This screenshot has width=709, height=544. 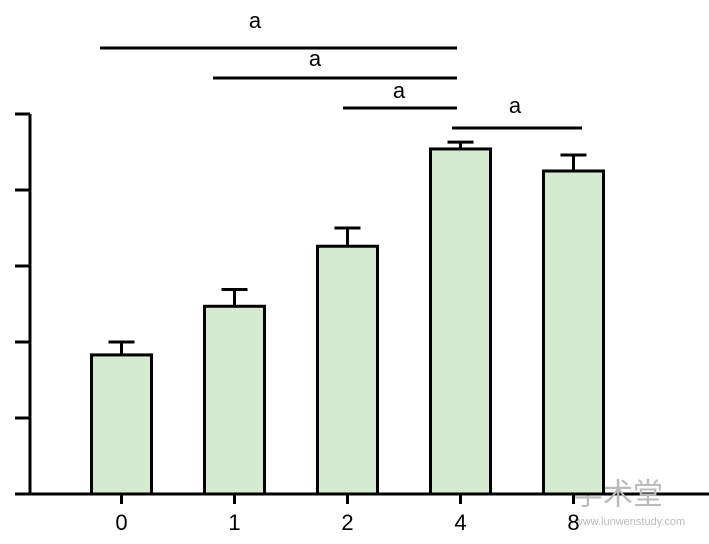 What do you see at coordinates (629, 522) in the screenshot?
I see `watermark-url: www.lunwenstudy.com` at bounding box center [629, 522].